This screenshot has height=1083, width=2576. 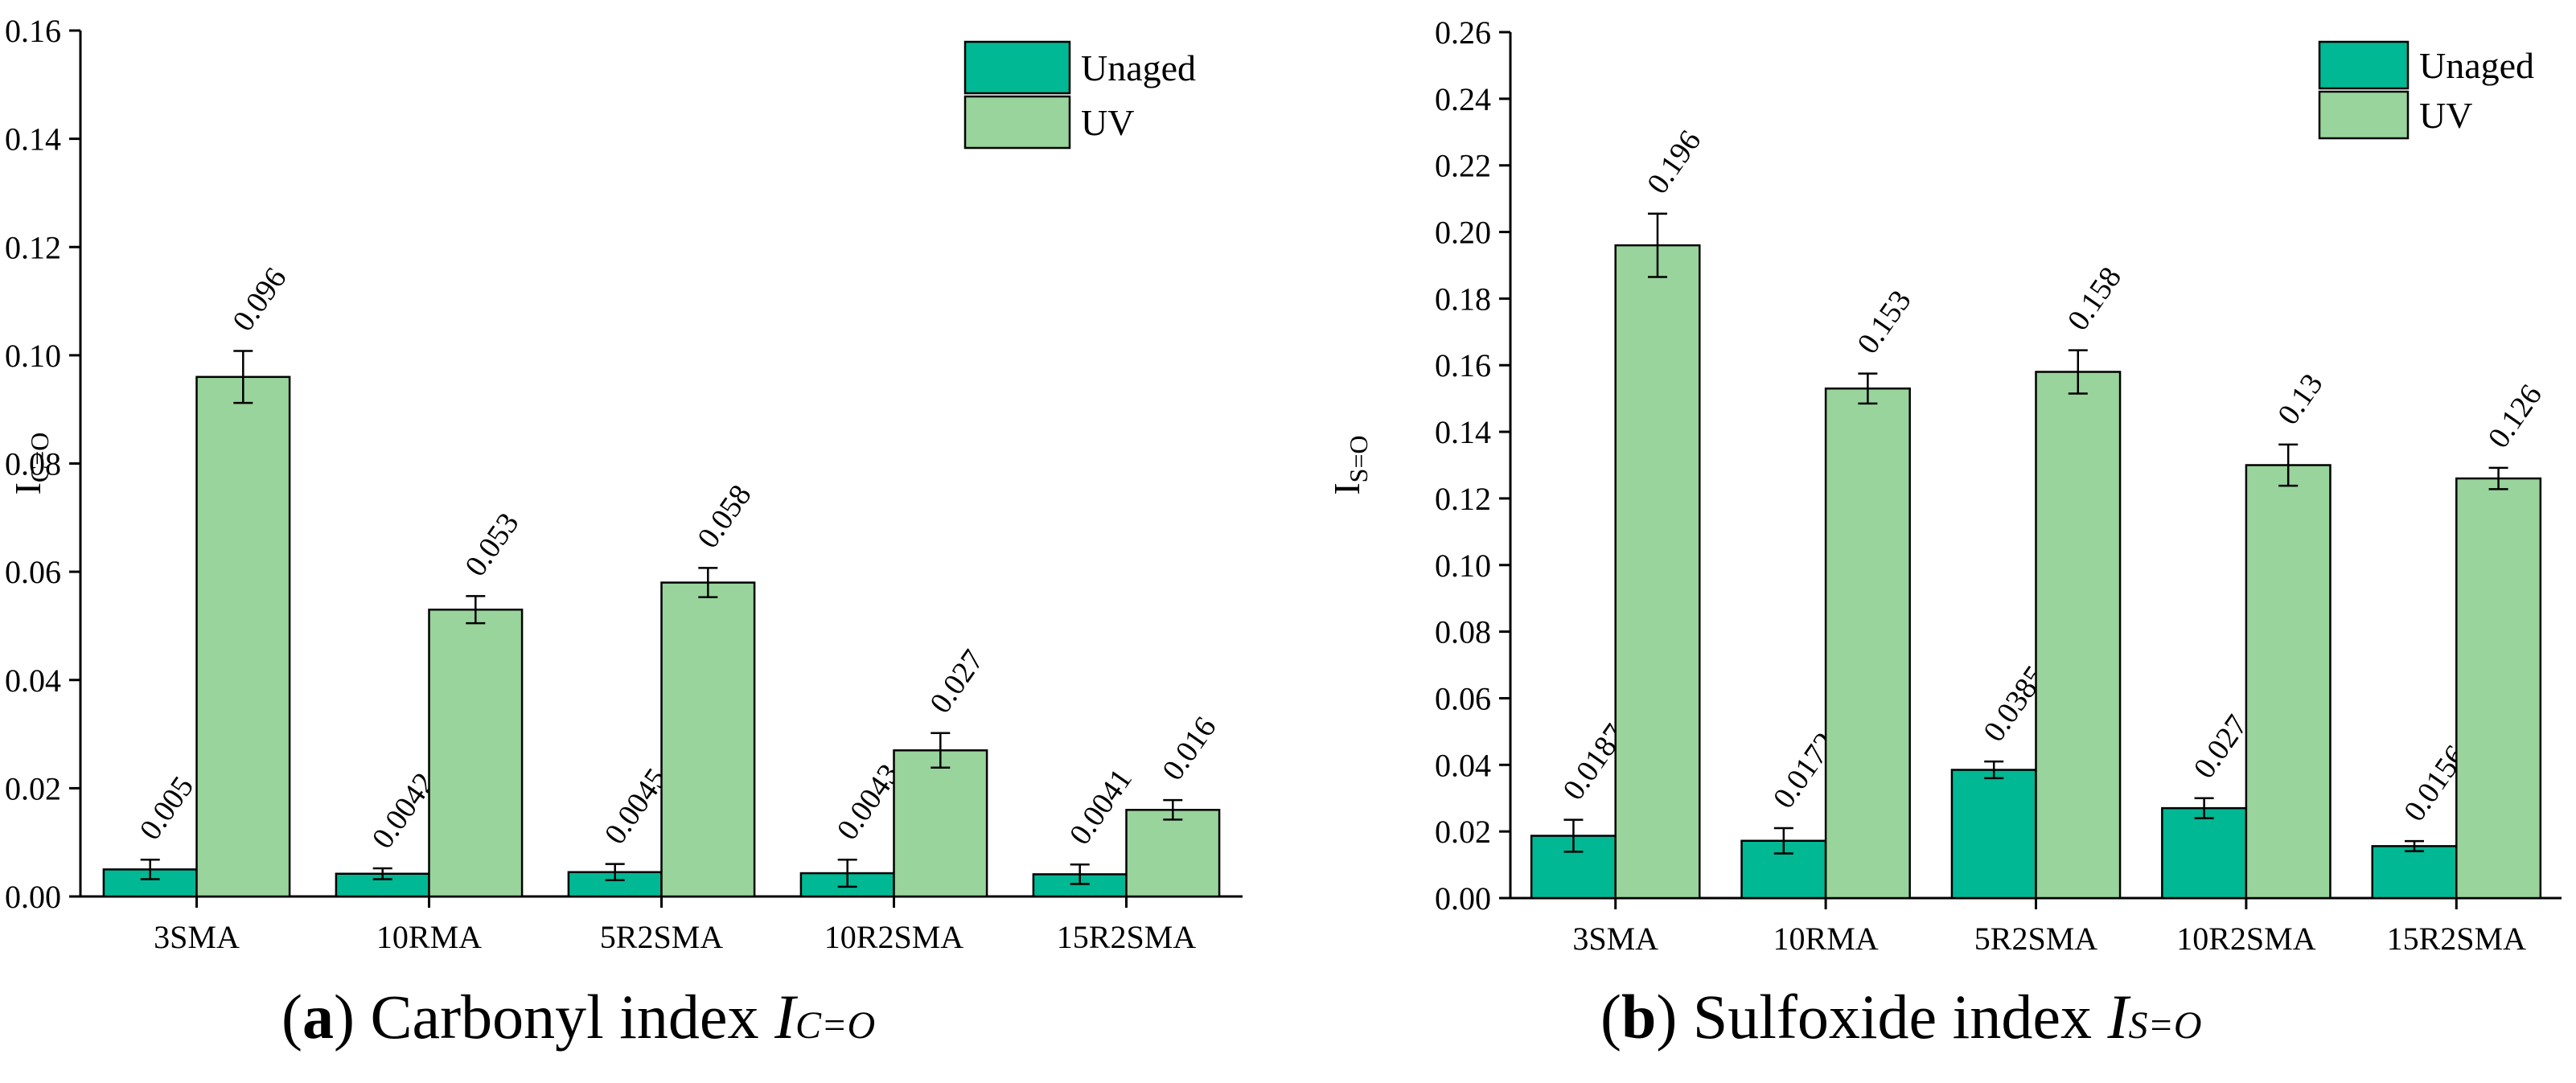 I want to click on y-tick-label: 0.20, so click(x=1463, y=233).